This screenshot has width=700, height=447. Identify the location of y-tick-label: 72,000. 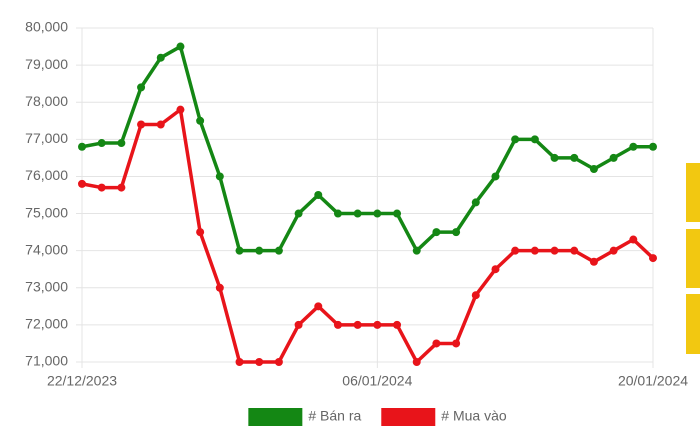
(46, 324).